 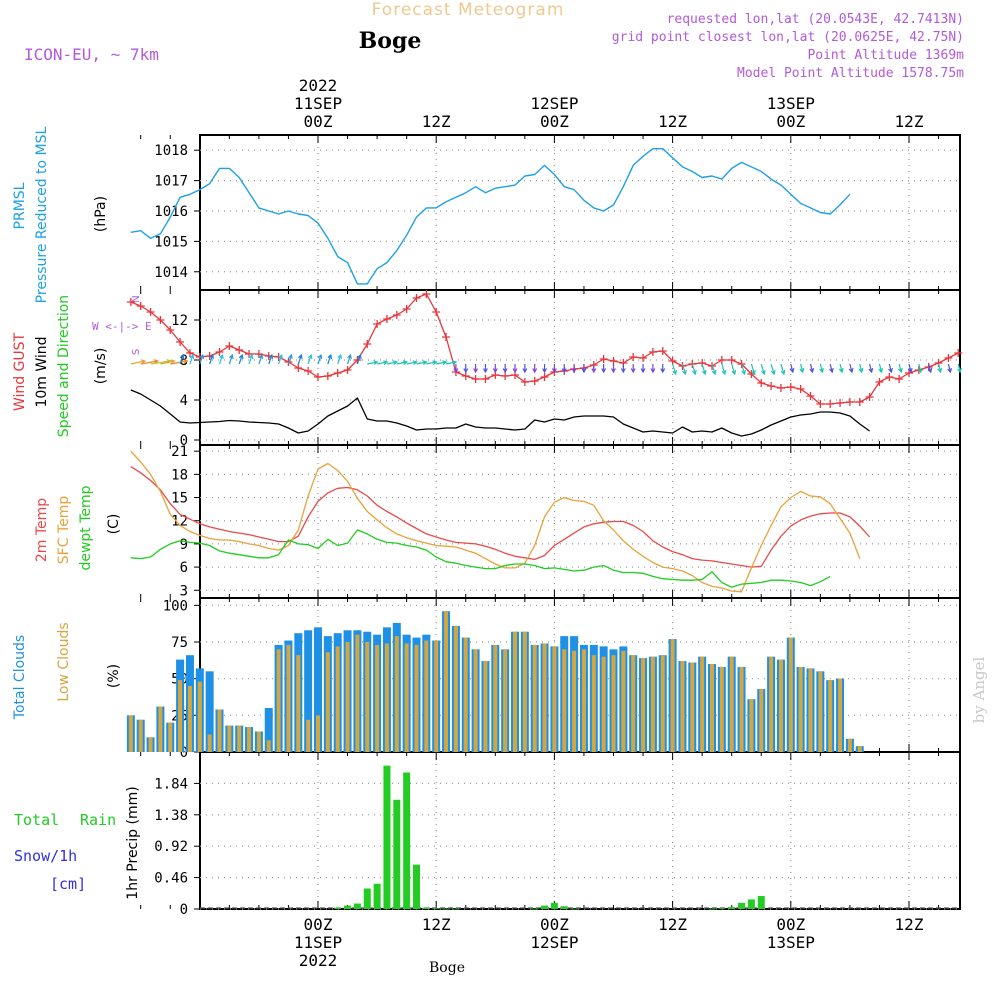 What do you see at coordinates (554, 942) in the screenshot?
I see `bottom-time-label: 12SEP` at bounding box center [554, 942].